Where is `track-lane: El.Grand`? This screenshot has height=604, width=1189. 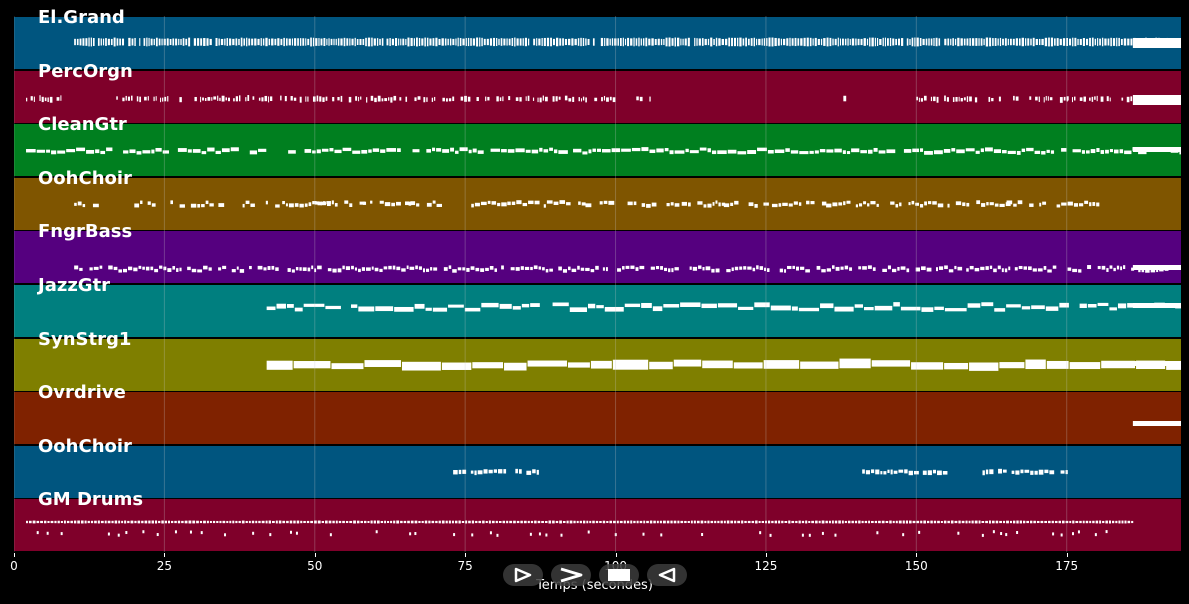
track-lane: El.Grand is located at coordinates (597, 39).